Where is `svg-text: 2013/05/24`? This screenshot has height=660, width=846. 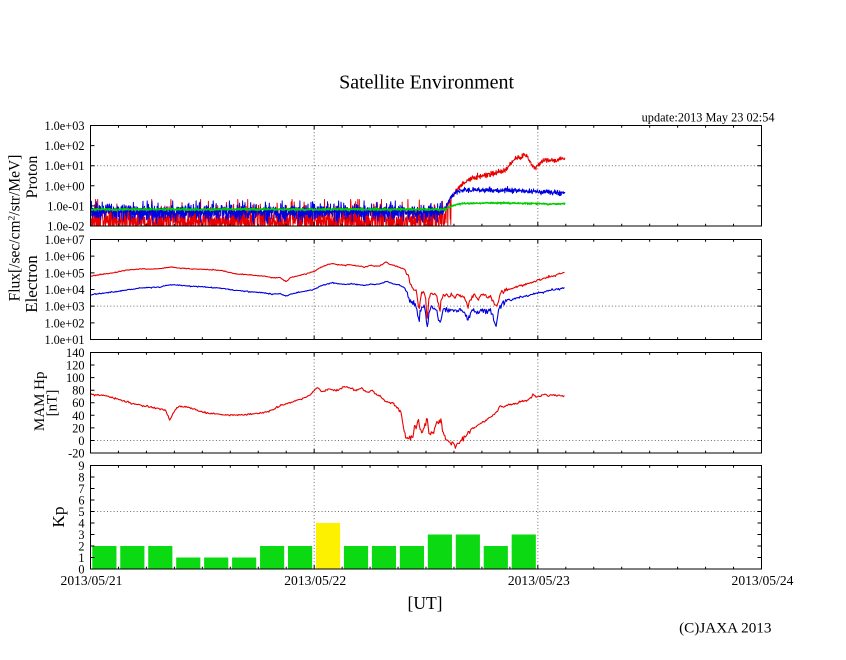
svg-text: 2013/05/24 is located at coordinates (763, 580).